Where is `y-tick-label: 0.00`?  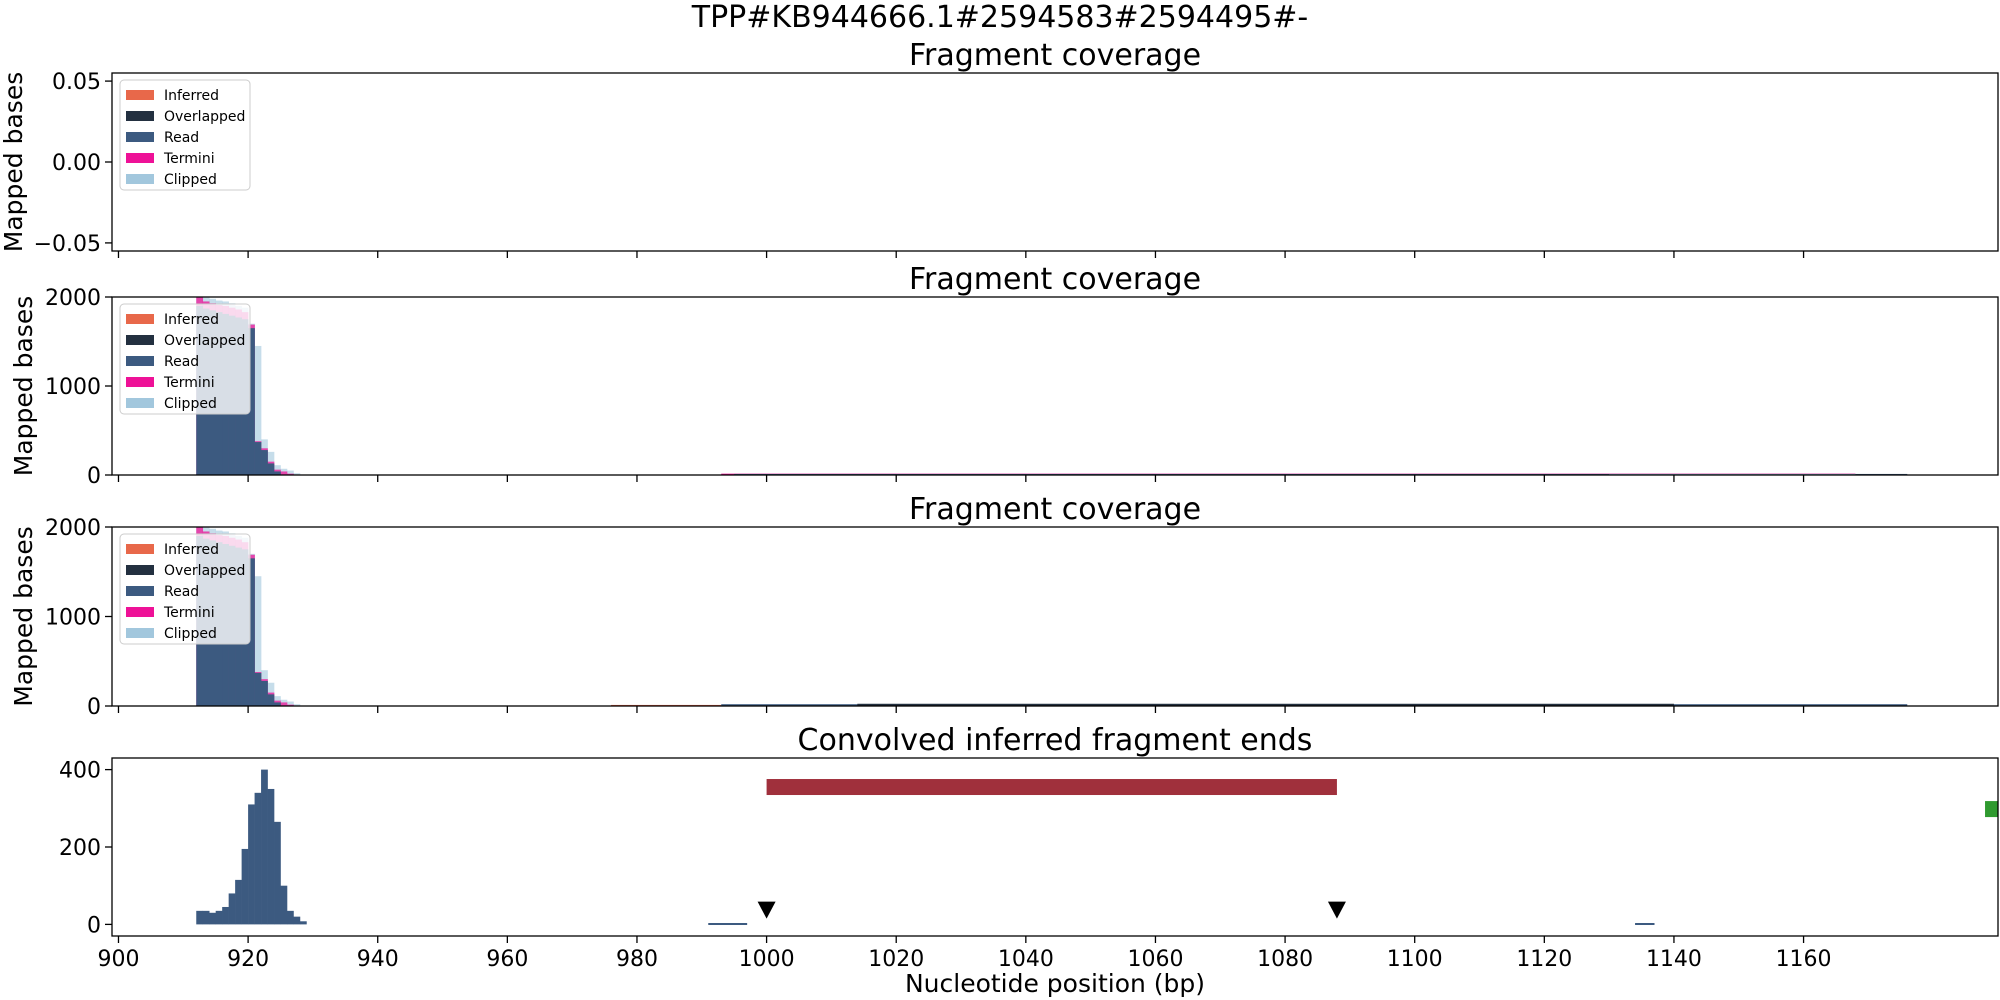 y-tick-label: 0.00 is located at coordinates (76, 163).